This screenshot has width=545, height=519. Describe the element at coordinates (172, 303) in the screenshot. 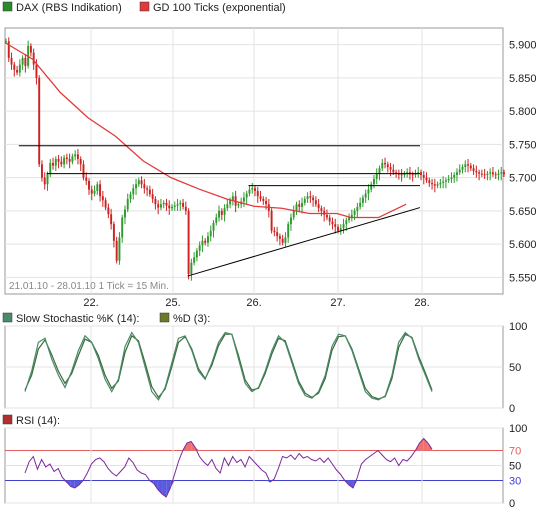

I see `date-tick-label: 25.` at that location.